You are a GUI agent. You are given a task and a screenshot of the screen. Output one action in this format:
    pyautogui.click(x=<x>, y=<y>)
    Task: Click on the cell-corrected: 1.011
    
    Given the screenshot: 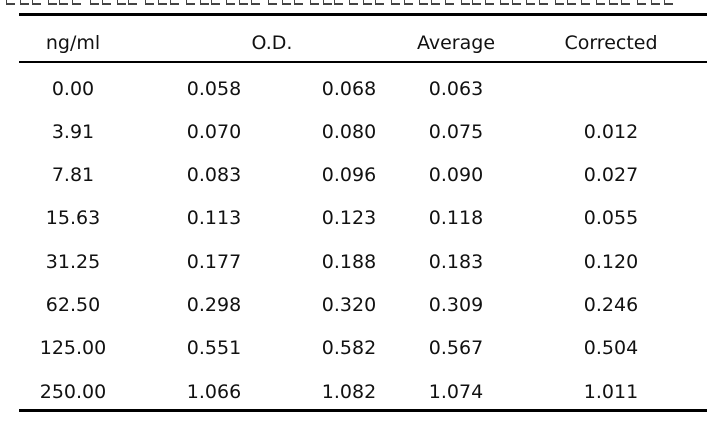 What is the action you would take?
    pyautogui.click(x=611, y=392)
    